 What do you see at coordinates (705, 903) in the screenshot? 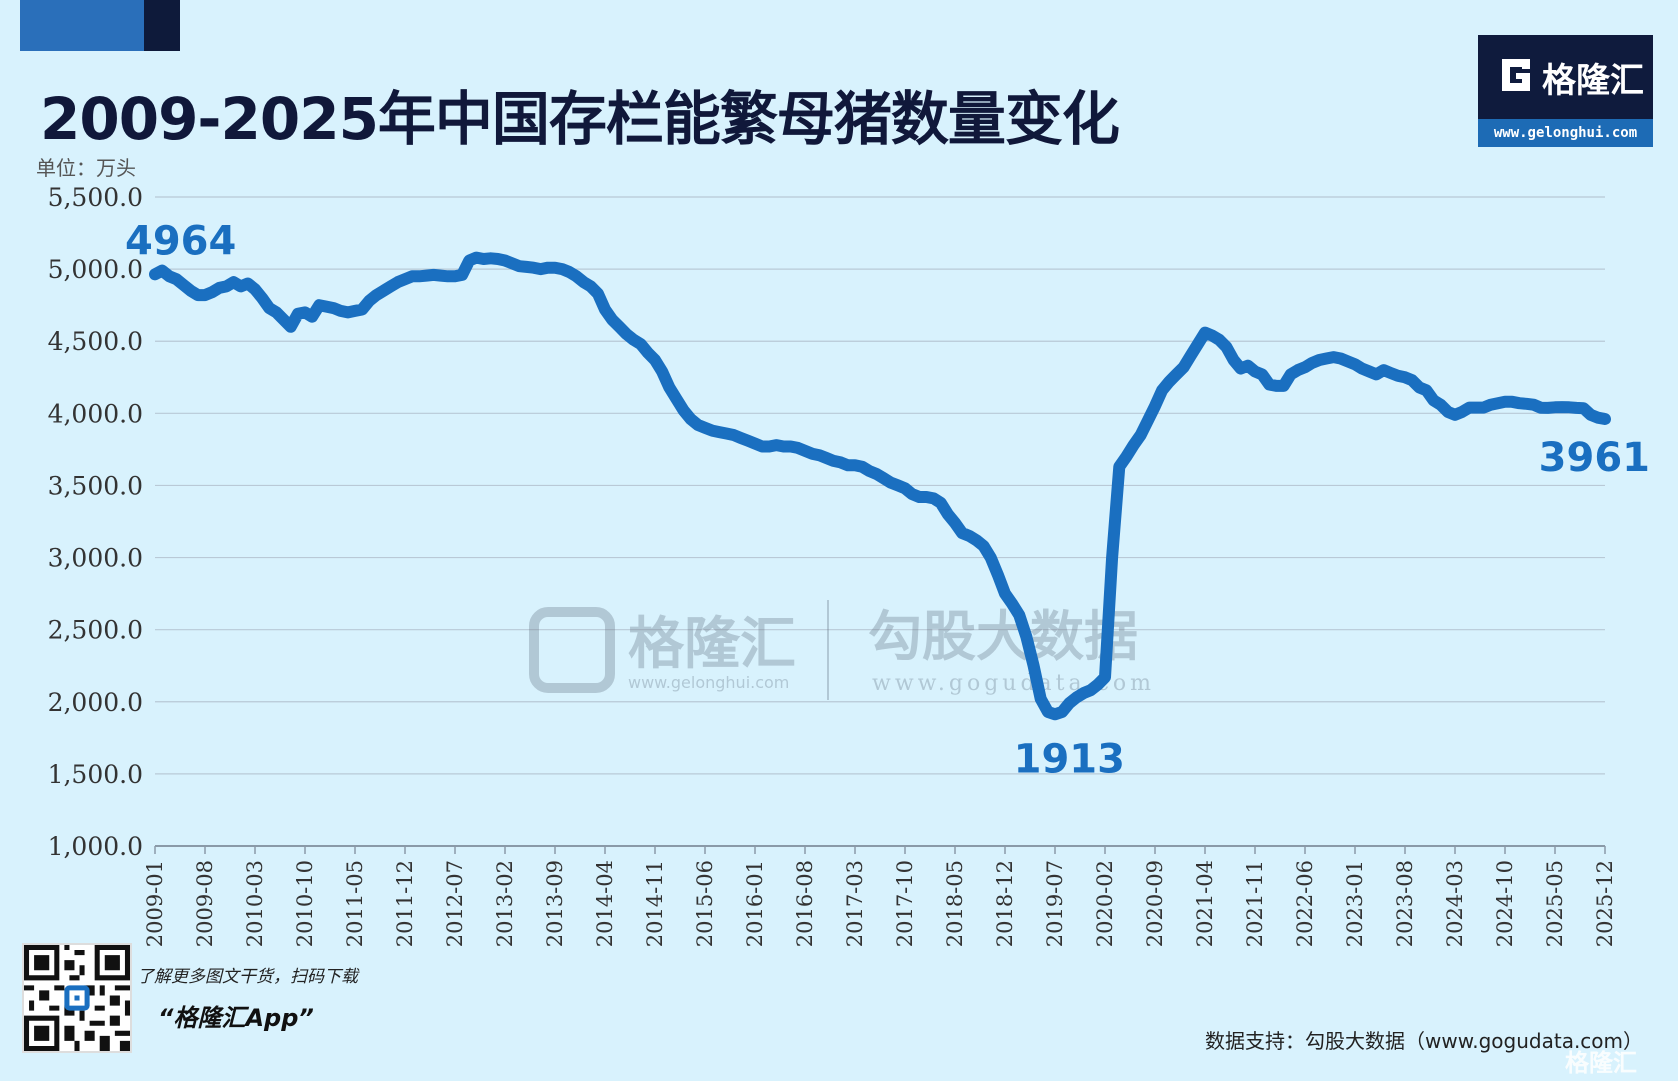
I see `x-tick-label: 2015-06` at bounding box center [705, 903].